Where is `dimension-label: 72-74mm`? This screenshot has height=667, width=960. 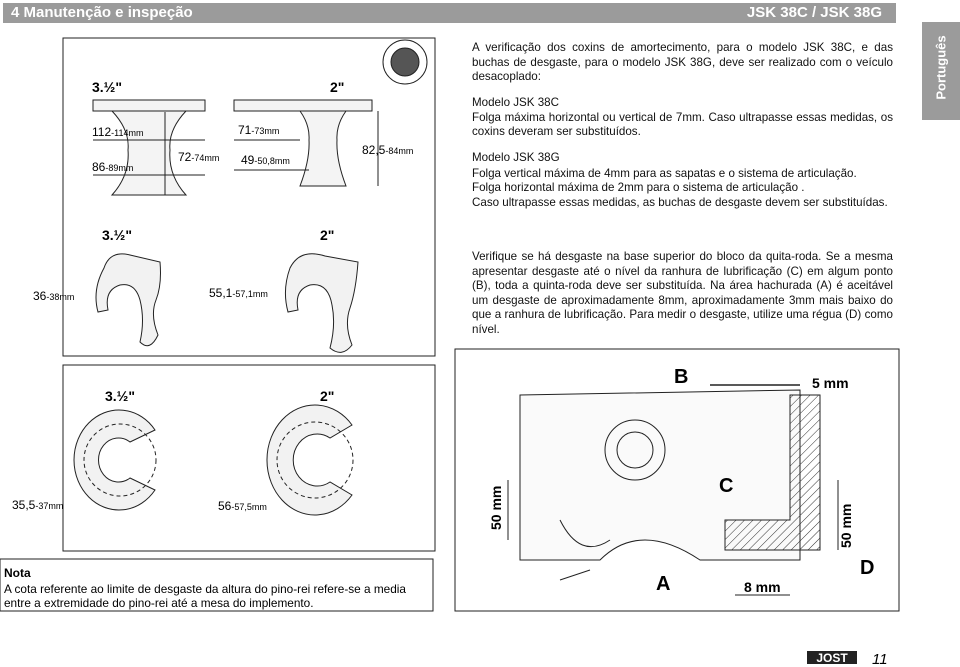 dimension-label: 72-74mm is located at coordinates (198, 157).